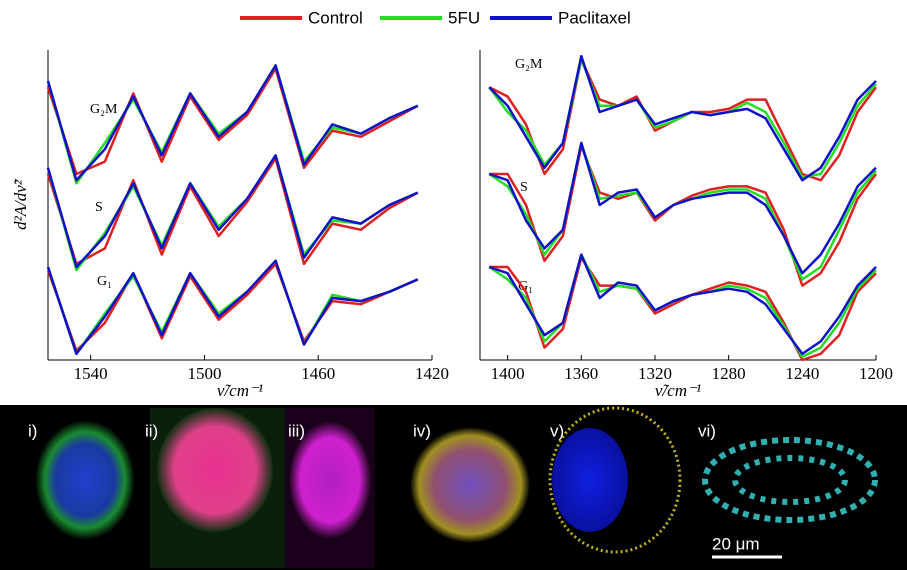 This screenshot has height=570, width=907. Describe the element at coordinates (432, 373) in the screenshot. I see `x-tick-label: 1420` at that location.